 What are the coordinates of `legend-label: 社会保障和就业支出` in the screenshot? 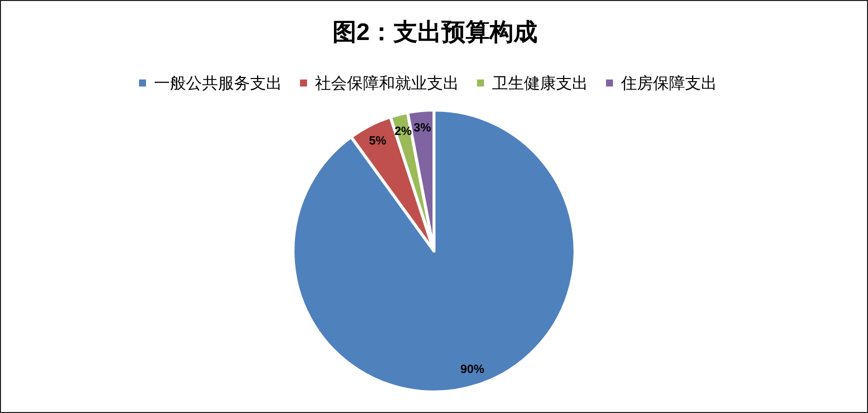 It's located at (387, 83).